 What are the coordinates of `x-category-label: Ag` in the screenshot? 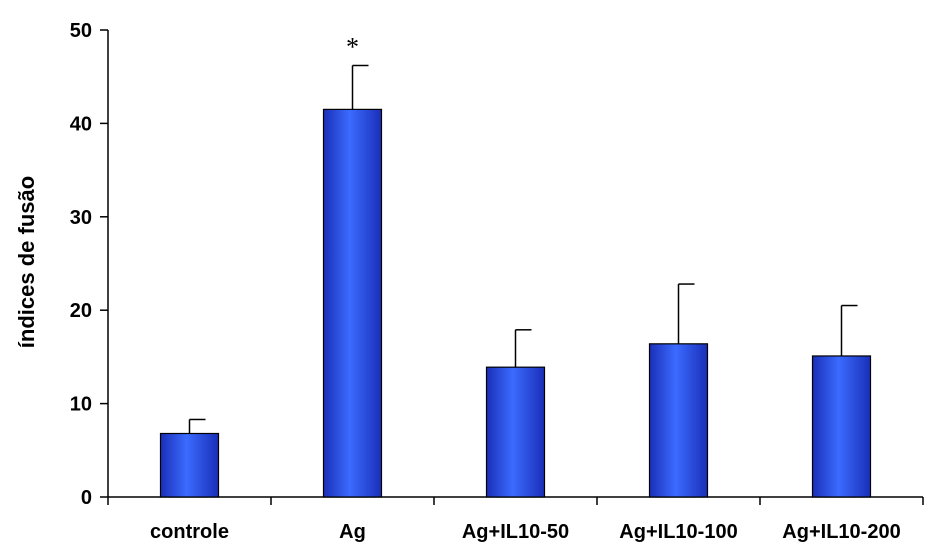 It's located at (352, 532).